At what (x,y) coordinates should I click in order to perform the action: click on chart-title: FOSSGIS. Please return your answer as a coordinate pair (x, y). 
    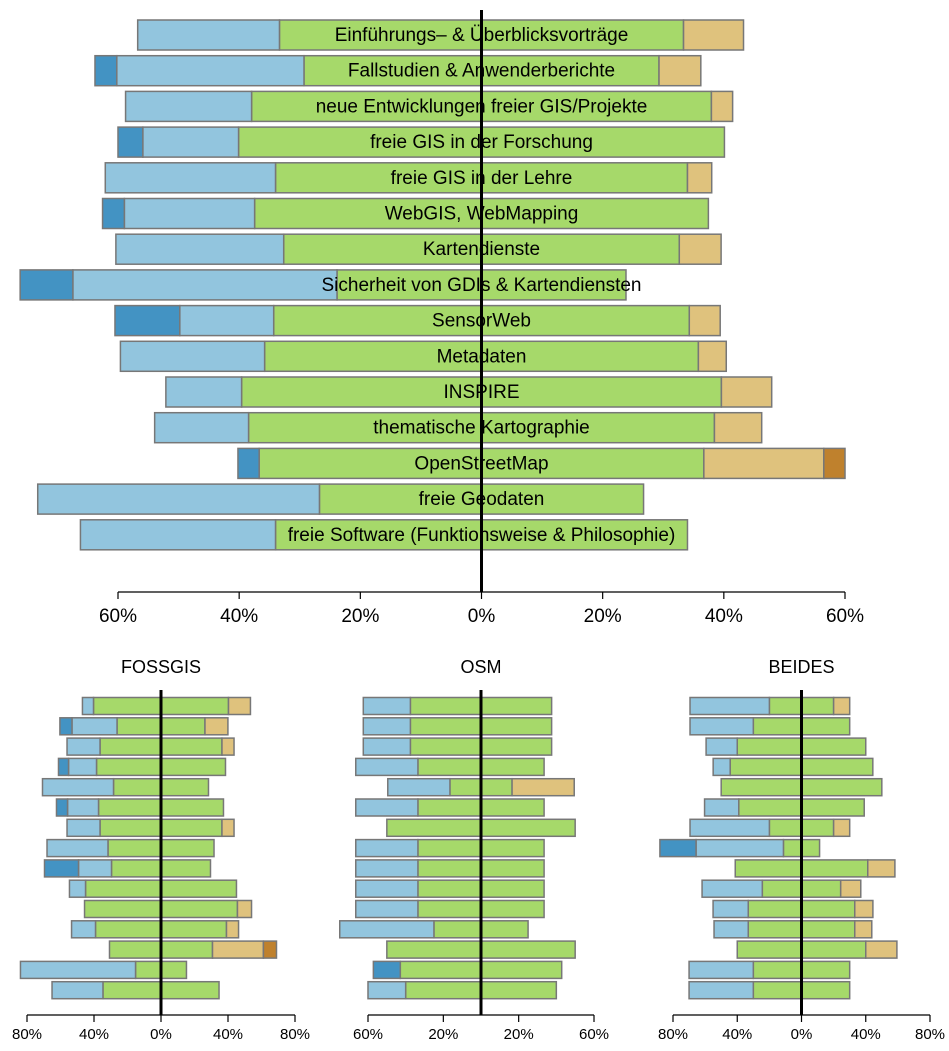
    Looking at the image, I should click on (161, 667).